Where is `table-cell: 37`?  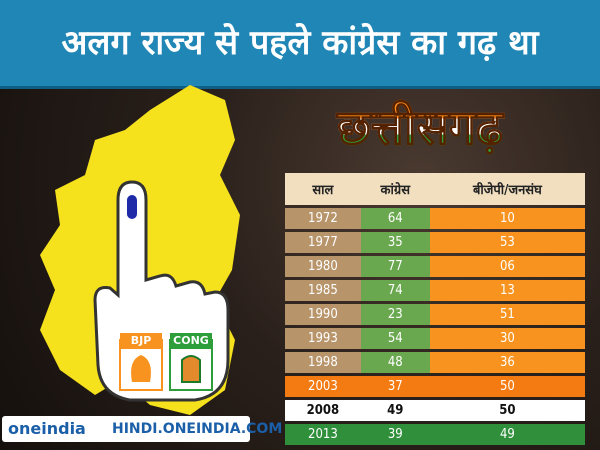
table-cell: 37 is located at coordinates (395, 386).